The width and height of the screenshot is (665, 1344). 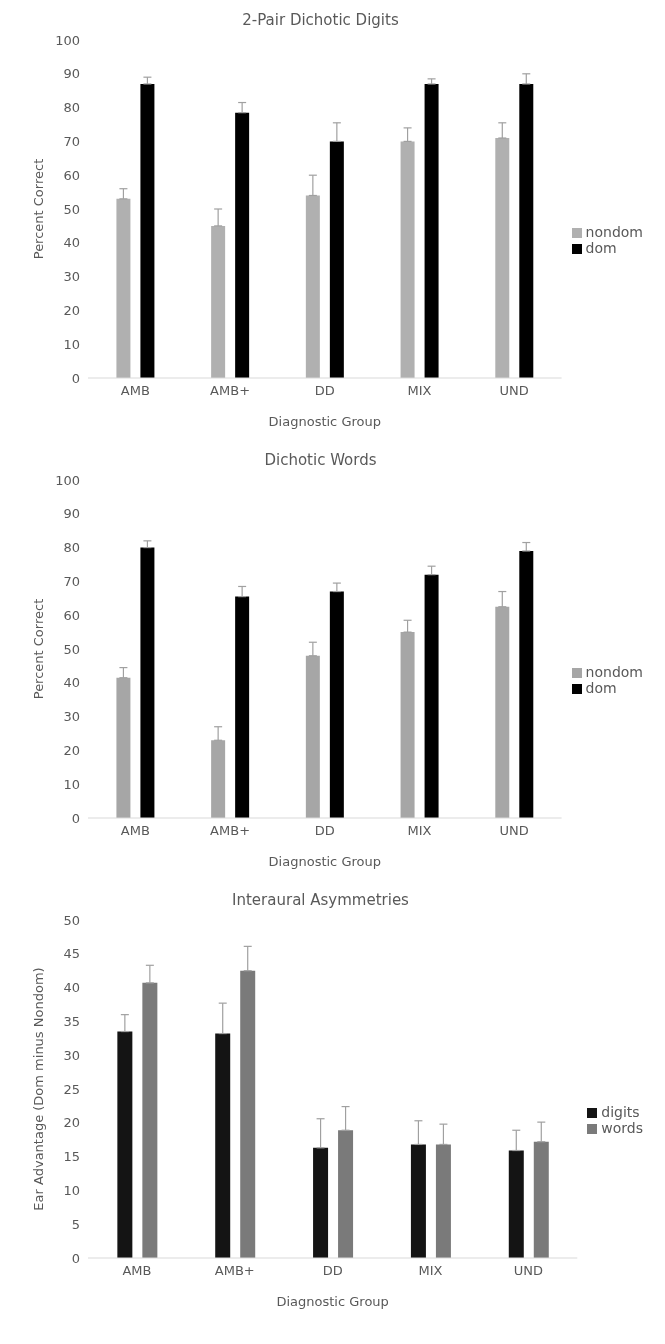 I want to click on y-tick-label: 5, so click(x=75, y=1224).